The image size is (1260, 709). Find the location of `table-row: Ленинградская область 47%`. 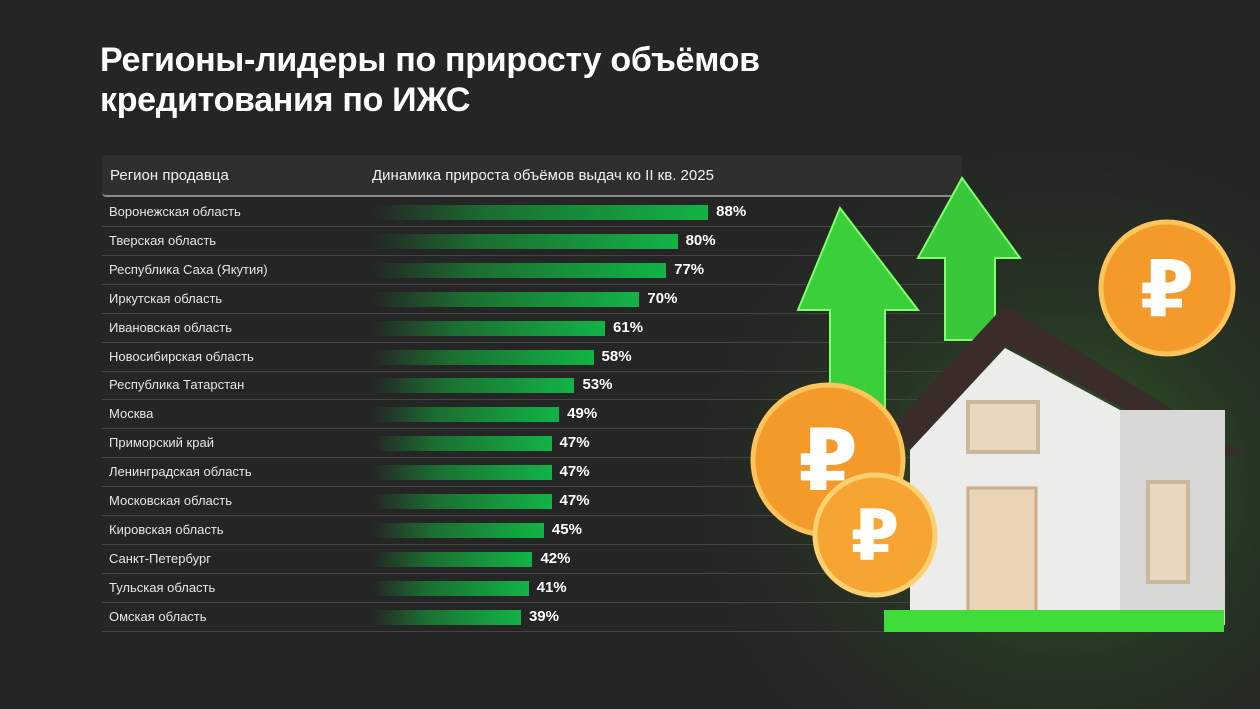

table-row: Ленинградская область 47% is located at coordinates (523, 473).